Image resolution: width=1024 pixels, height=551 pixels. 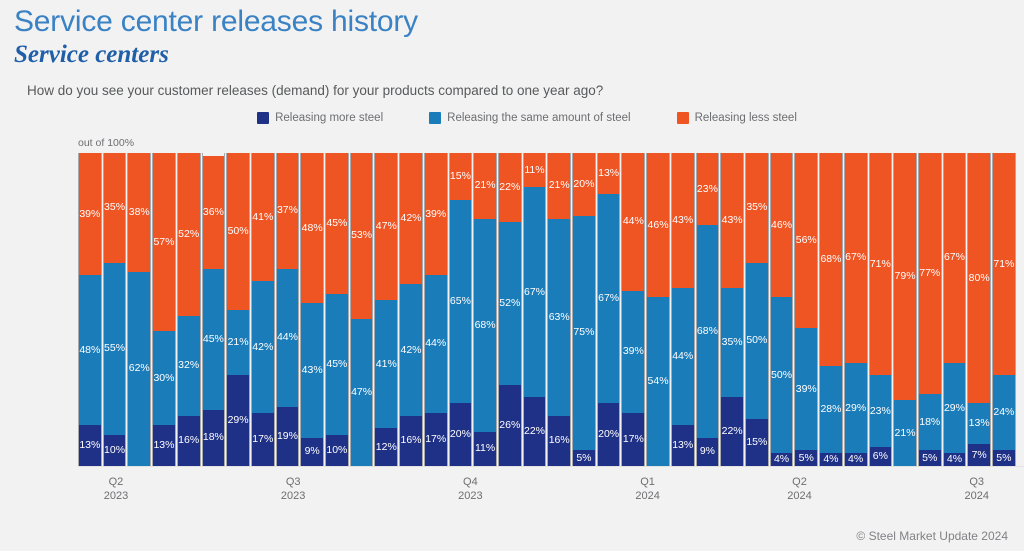 I want to click on bar-segment-same: 48%, so click(x=90, y=350).